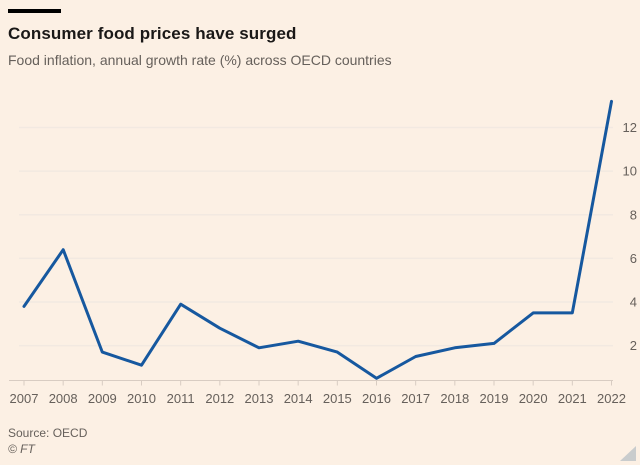 The height and width of the screenshot is (465, 640). I want to click on x-tick-label: 2008, so click(63, 398).